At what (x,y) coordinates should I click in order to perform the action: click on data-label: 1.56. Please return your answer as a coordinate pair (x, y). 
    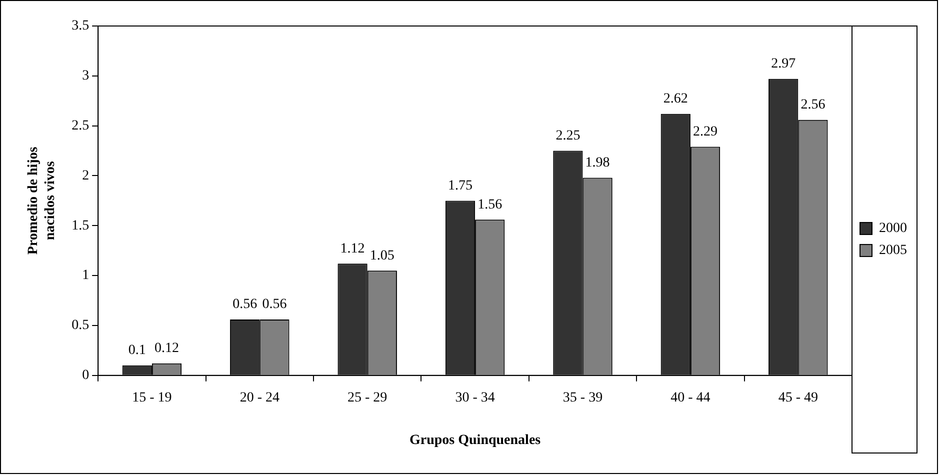
    Looking at the image, I should click on (490, 204).